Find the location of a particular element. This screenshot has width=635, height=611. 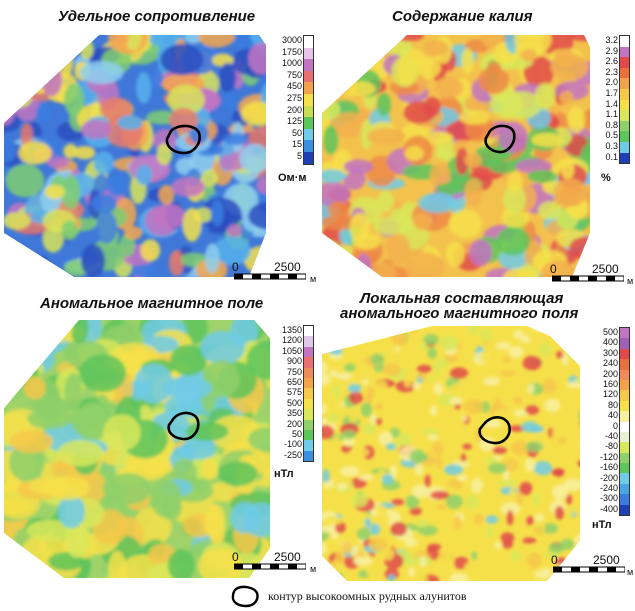

legend-label: 1350 is located at coordinates (291, 330).